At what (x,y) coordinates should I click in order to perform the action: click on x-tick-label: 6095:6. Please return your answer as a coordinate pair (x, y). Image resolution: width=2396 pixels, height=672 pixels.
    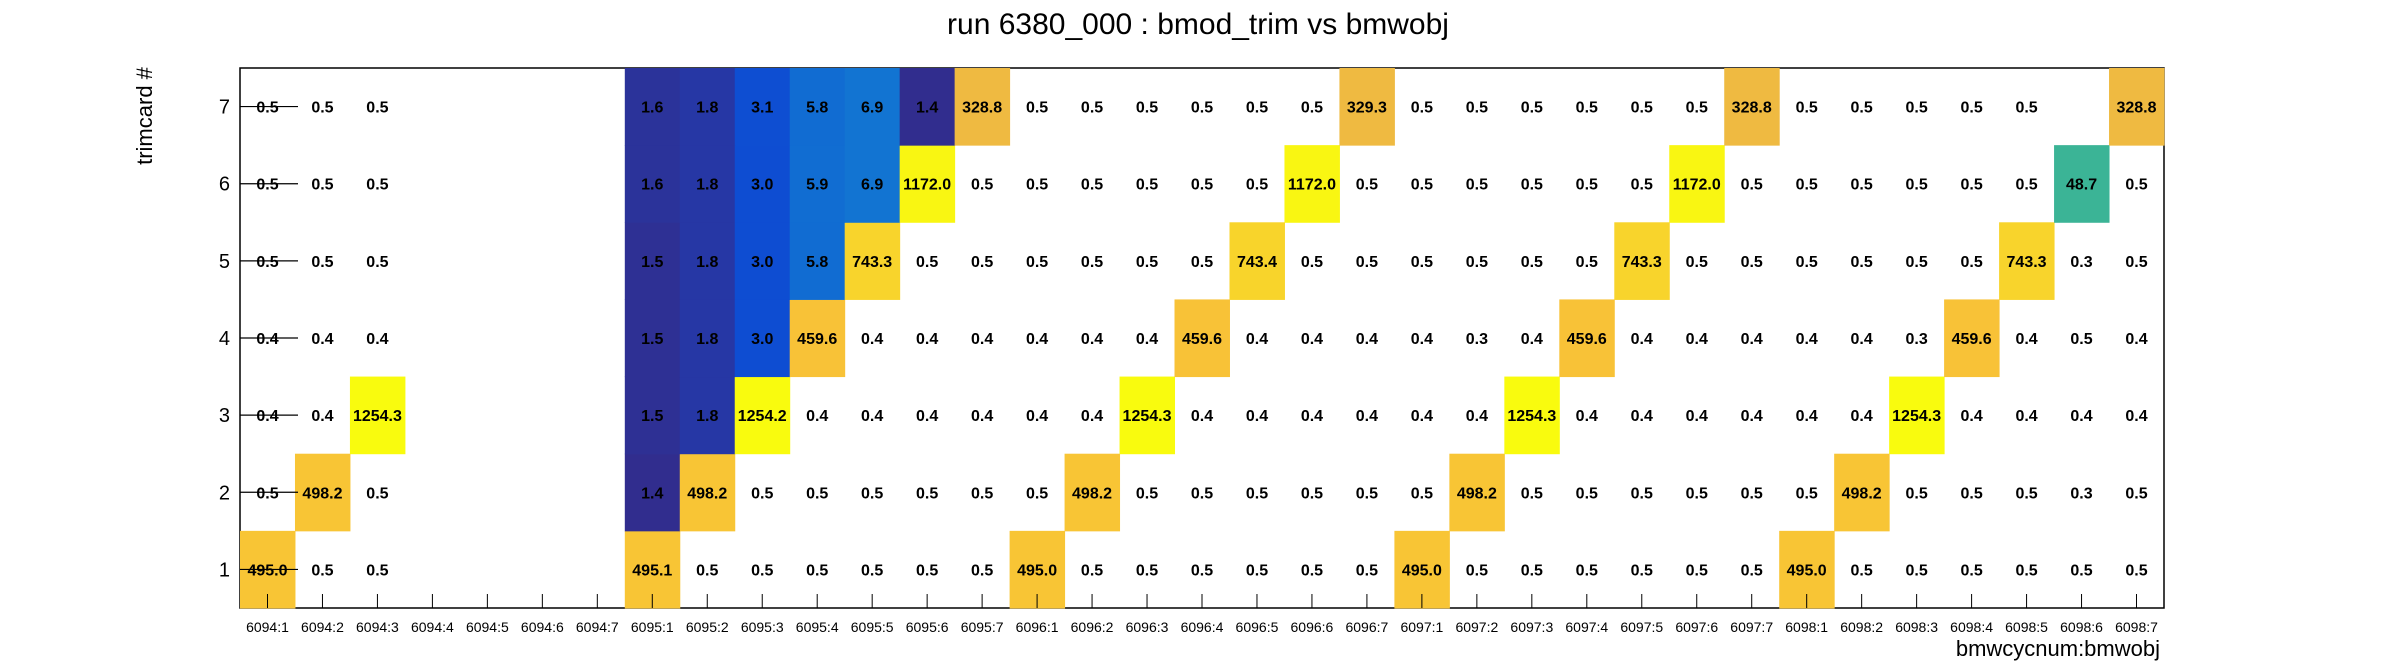
    Looking at the image, I should click on (927, 627).